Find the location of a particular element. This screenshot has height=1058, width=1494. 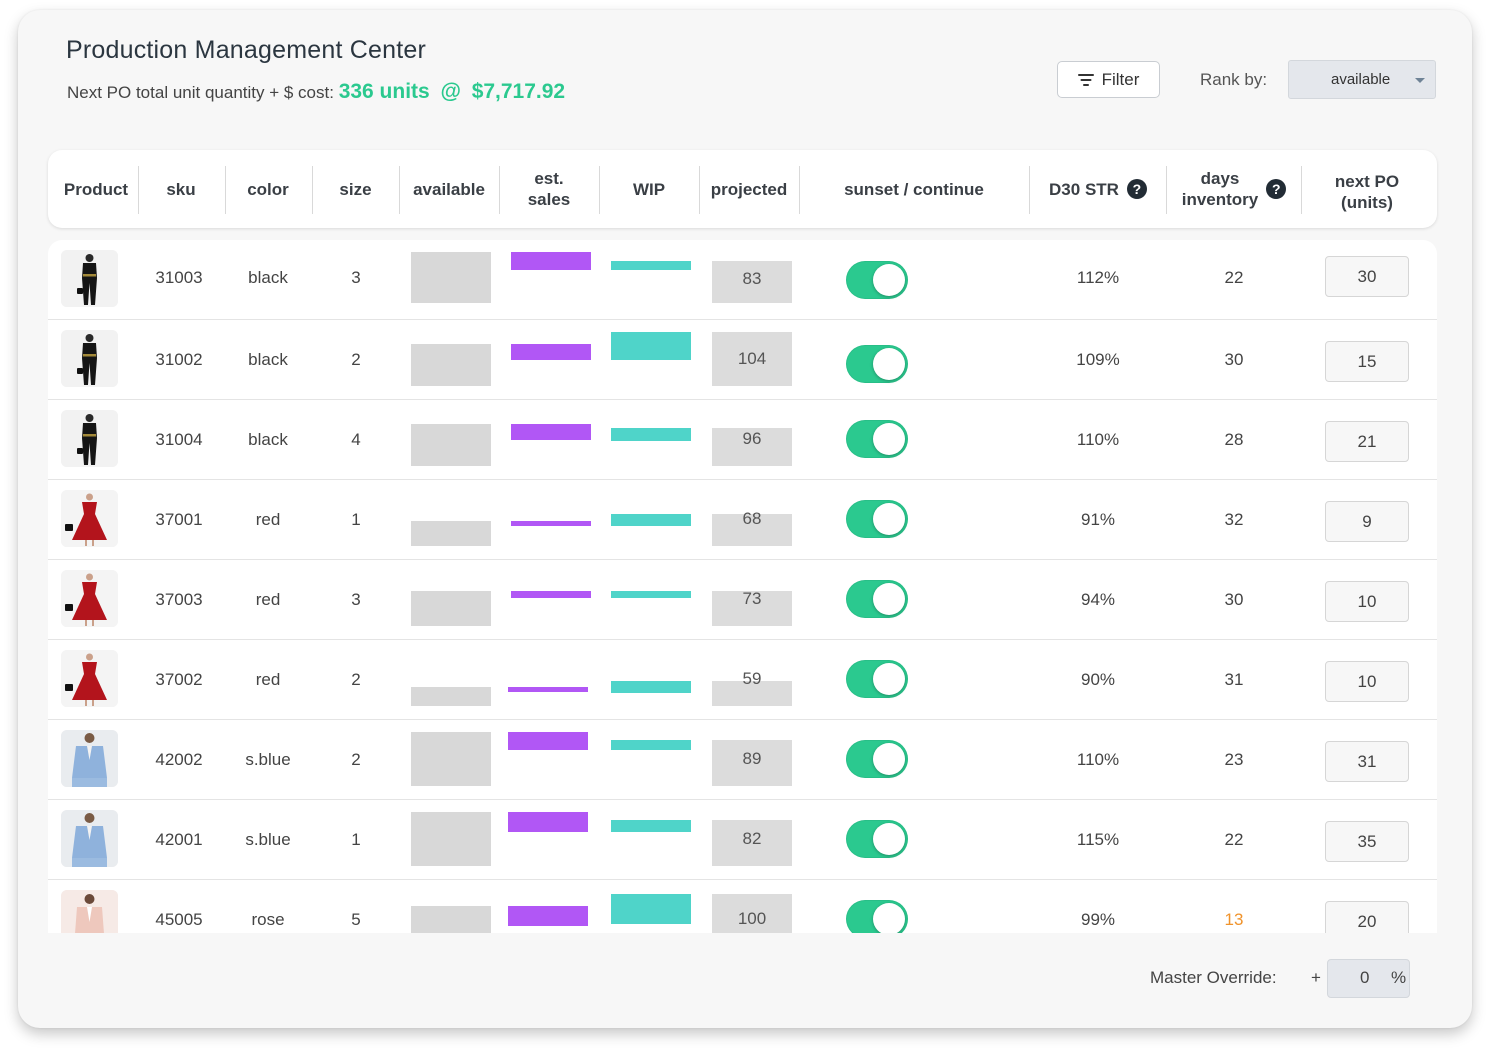

col-sunset-continue: sunset / continue is located at coordinates (914, 189).